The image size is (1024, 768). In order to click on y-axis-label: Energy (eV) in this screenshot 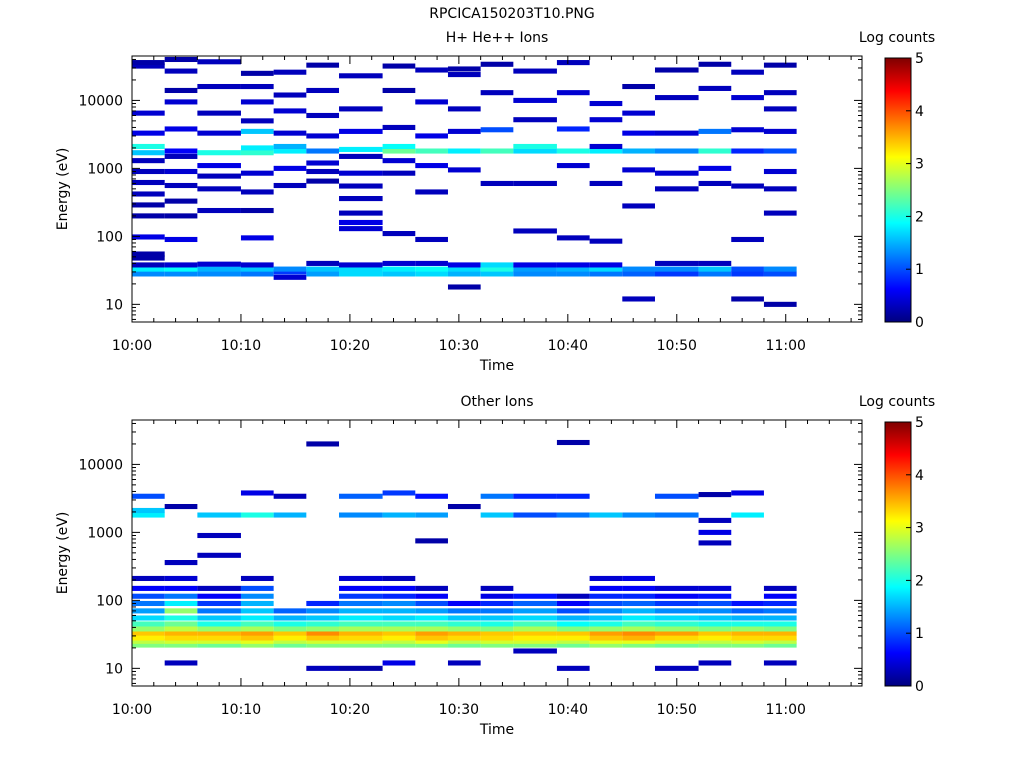, I will do `click(63, 553)`.